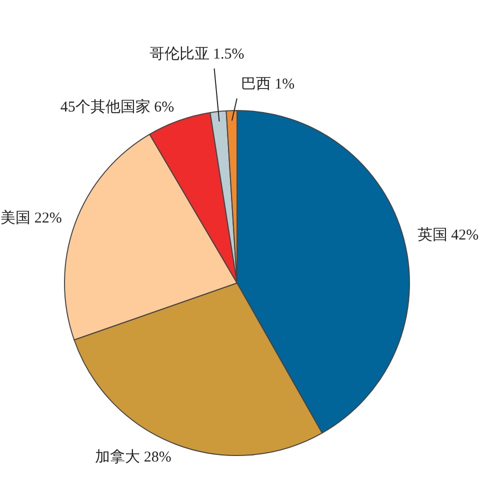 This screenshot has width=500, height=485. What do you see at coordinates (117, 107) in the screenshot?
I see `slice-label: 45个其他国家 6%` at bounding box center [117, 107].